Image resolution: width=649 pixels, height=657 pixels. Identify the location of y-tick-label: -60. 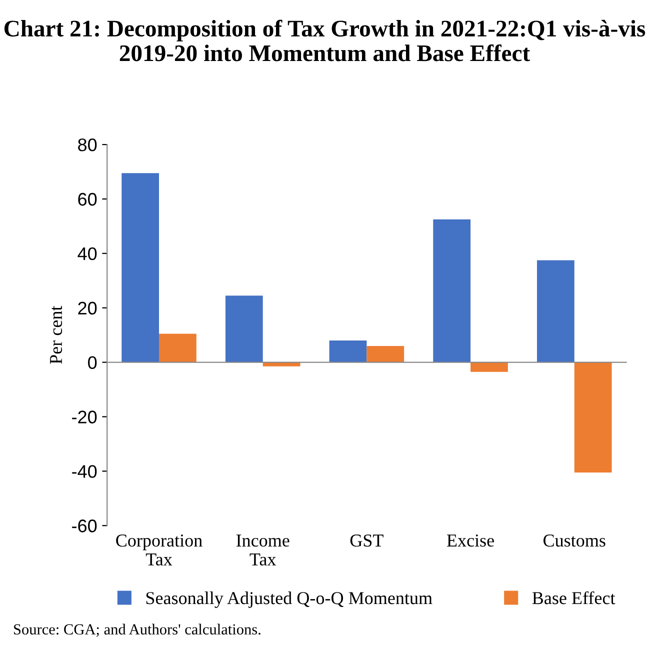
(84, 526).